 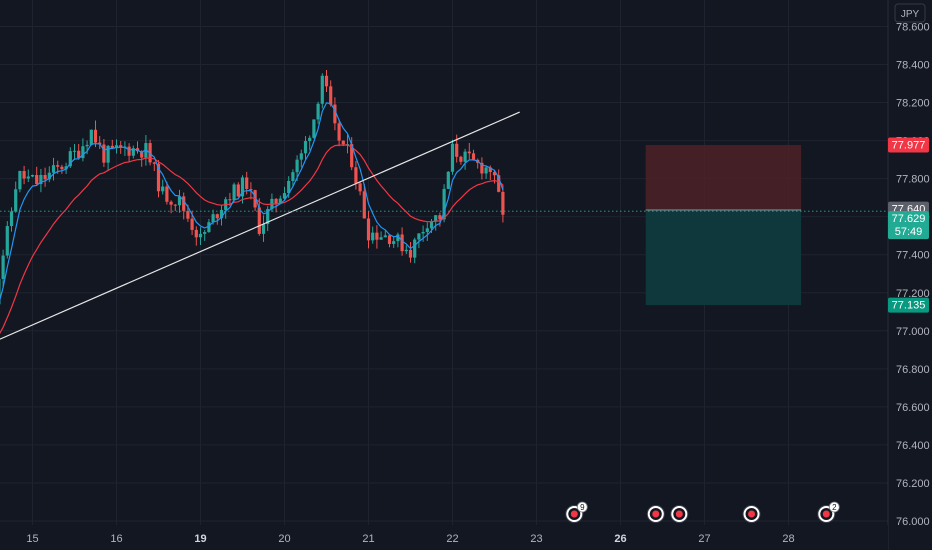 I want to click on currency-label: JPY, so click(x=910, y=13).